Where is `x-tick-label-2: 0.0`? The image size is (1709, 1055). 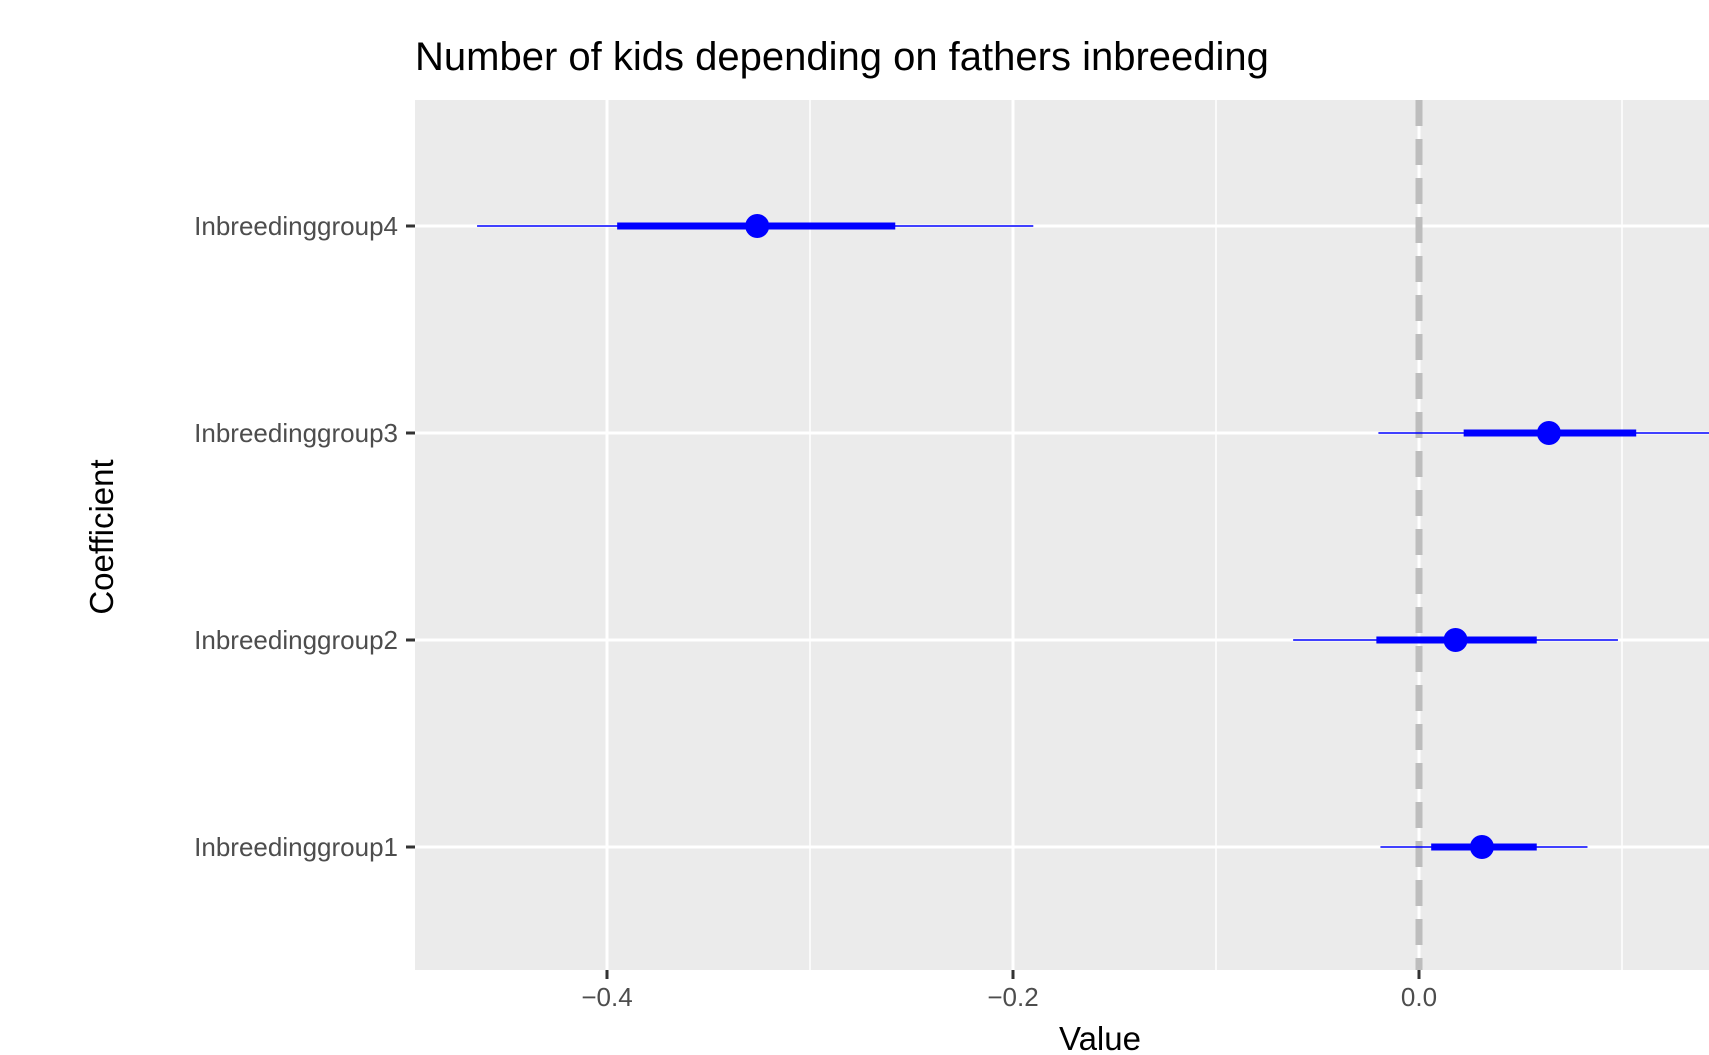 x-tick-label-2: 0.0 is located at coordinates (1419, 997).